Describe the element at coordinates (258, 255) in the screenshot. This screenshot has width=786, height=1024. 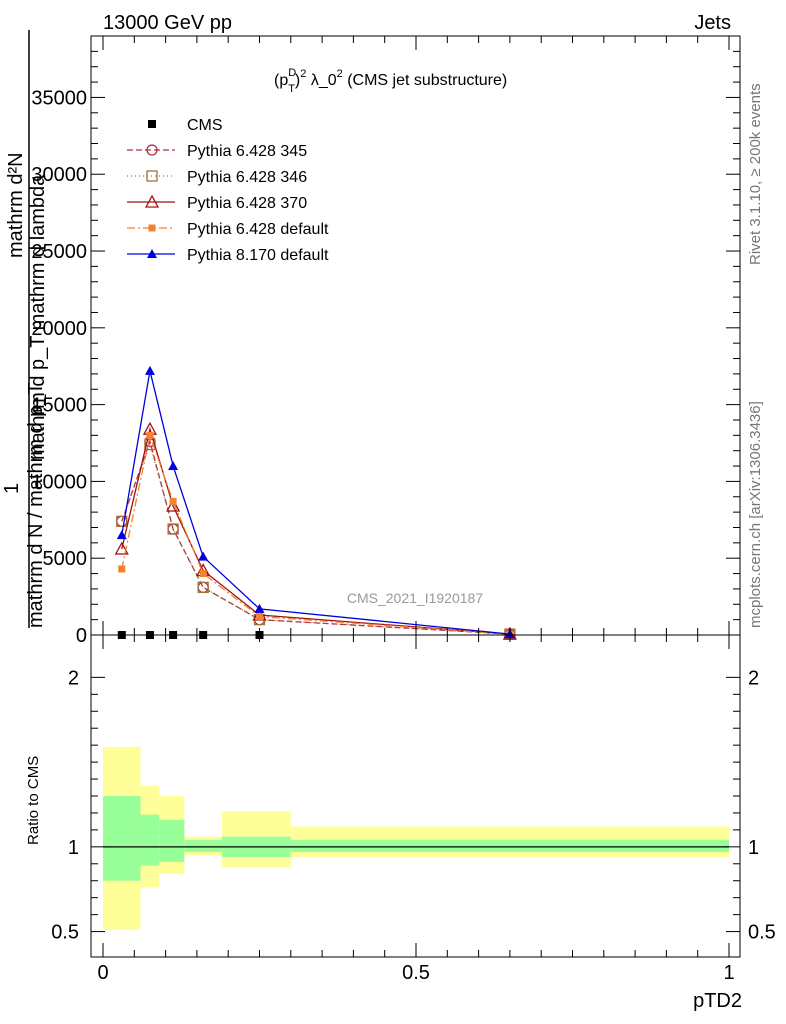
I see `legend-label: Pythia 8.170 default` at that location.